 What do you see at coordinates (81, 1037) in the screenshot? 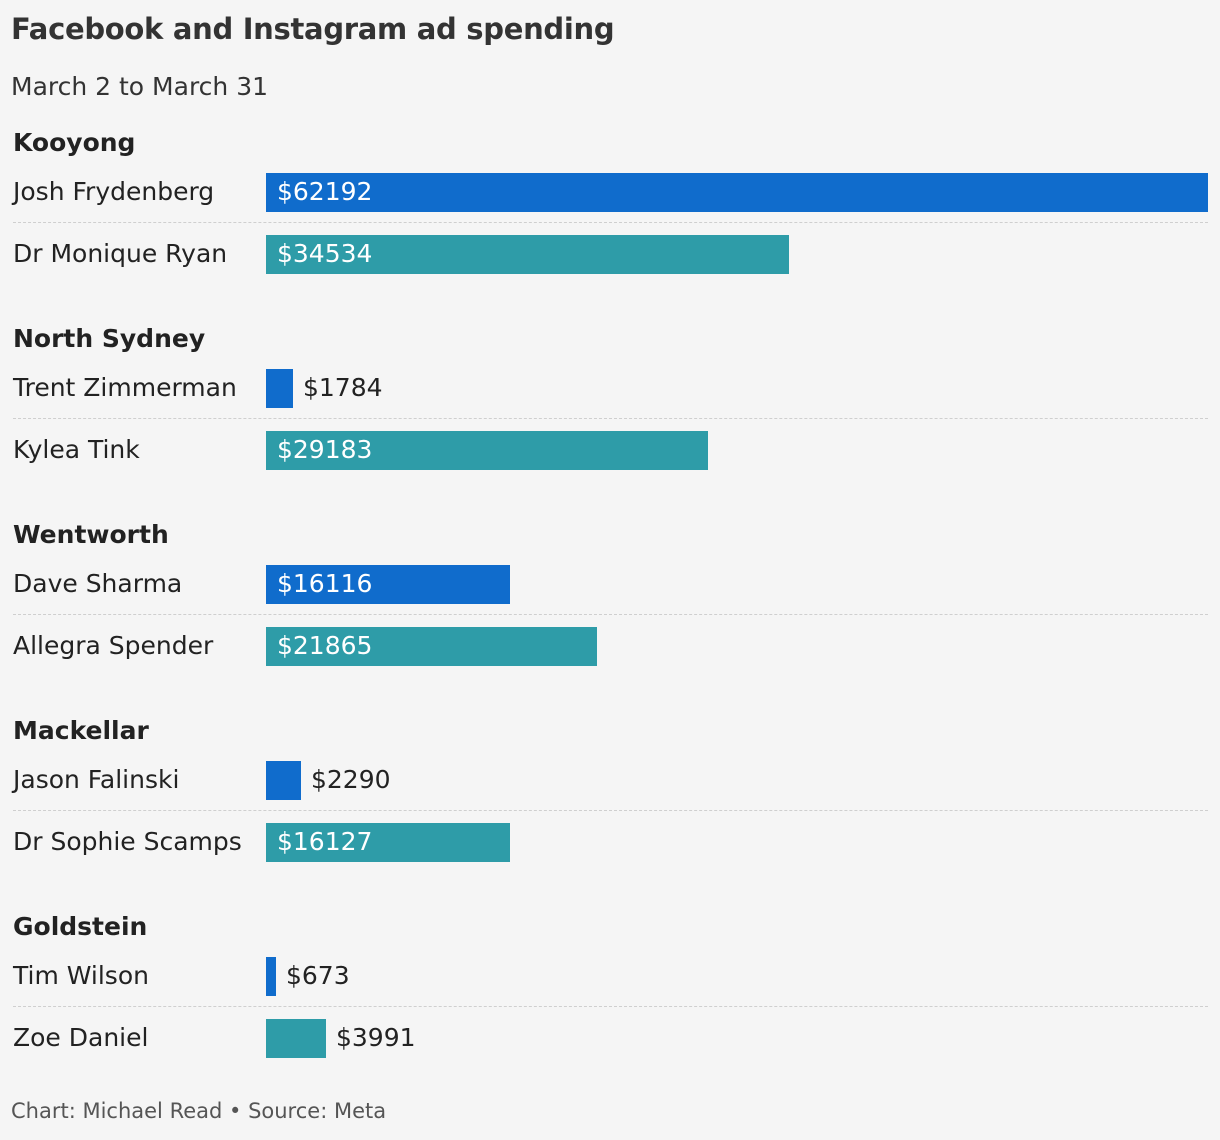
I see `candidate-label: Zoe Daniel` at bounding box center [81, 1037].